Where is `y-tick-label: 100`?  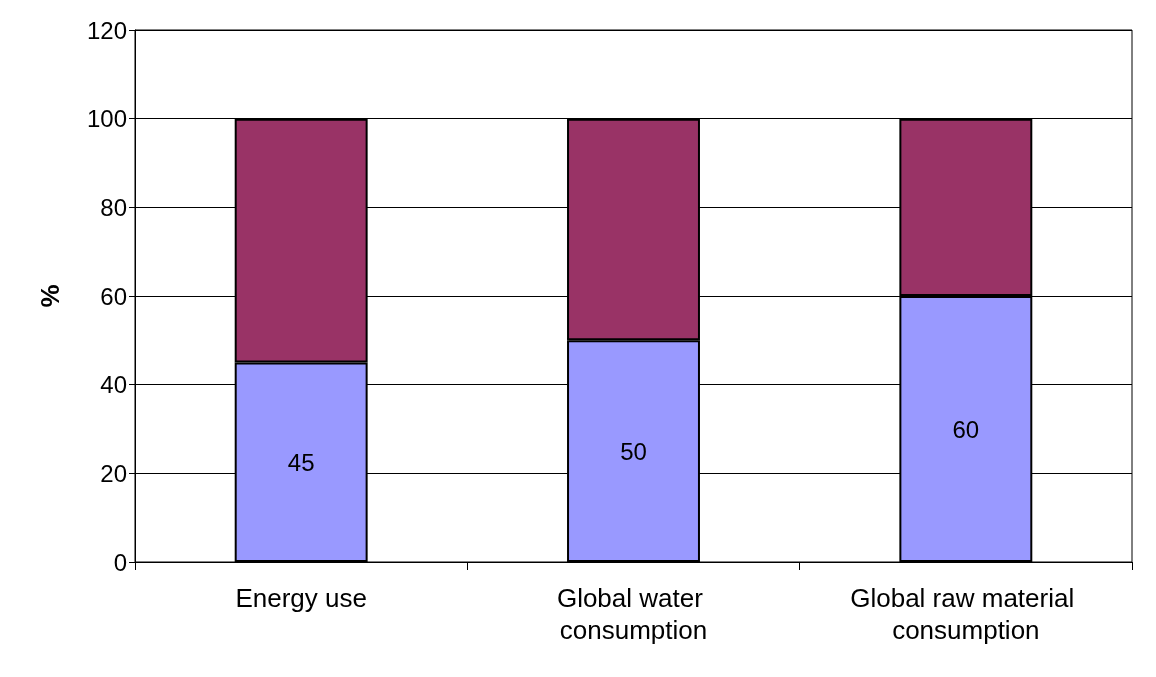
y-tick-label: 100 is located at coordinates (106, 119).